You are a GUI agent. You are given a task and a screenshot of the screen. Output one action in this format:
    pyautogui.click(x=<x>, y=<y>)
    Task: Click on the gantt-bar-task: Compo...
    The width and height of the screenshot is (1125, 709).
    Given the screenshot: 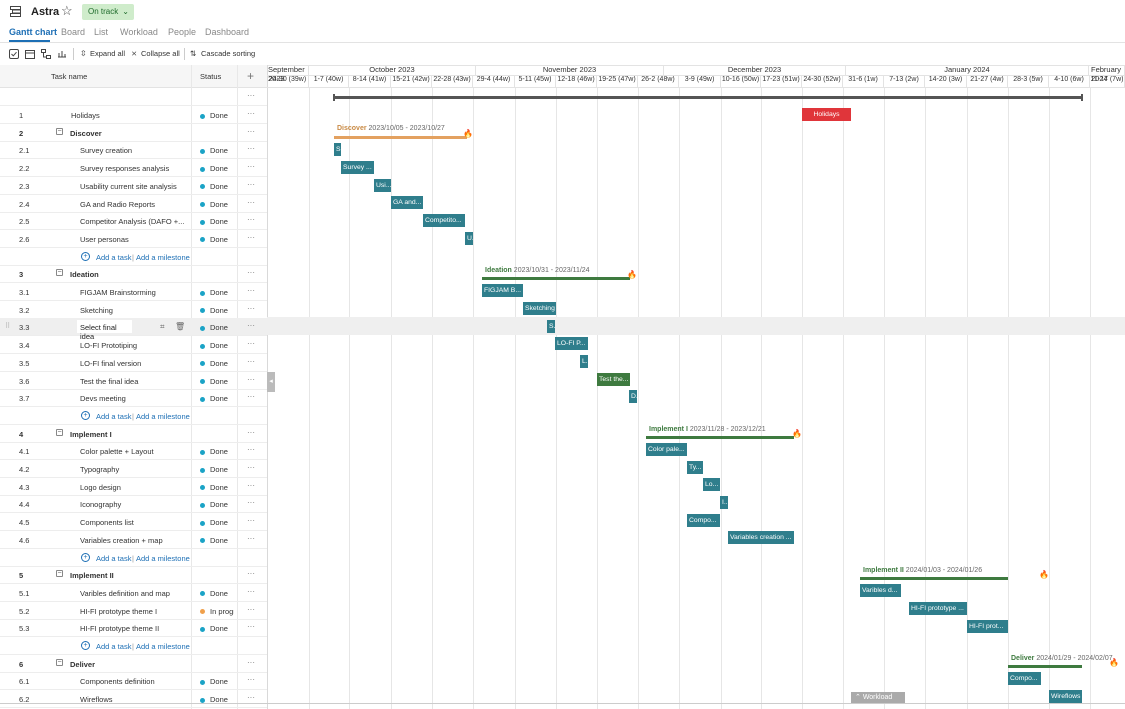 What is the action you would take?
    pyautogui.click(x=703, y=520)
    